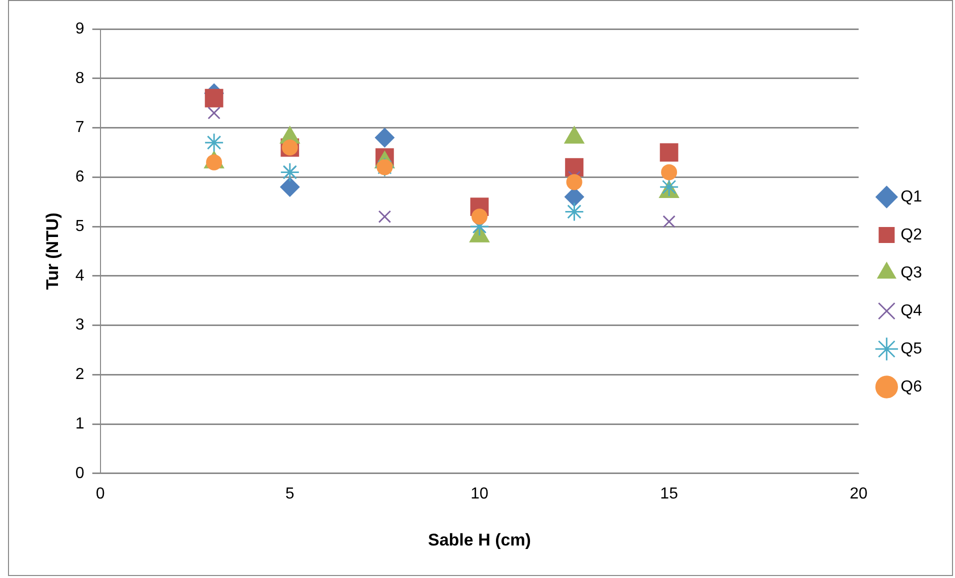 Image resolution: width=955 pixels, height=578 pixels. What do you see at coordinates (79, 375) in the screenshot?
I see `y-tick-label: 2` at bounding box center [79, 375].